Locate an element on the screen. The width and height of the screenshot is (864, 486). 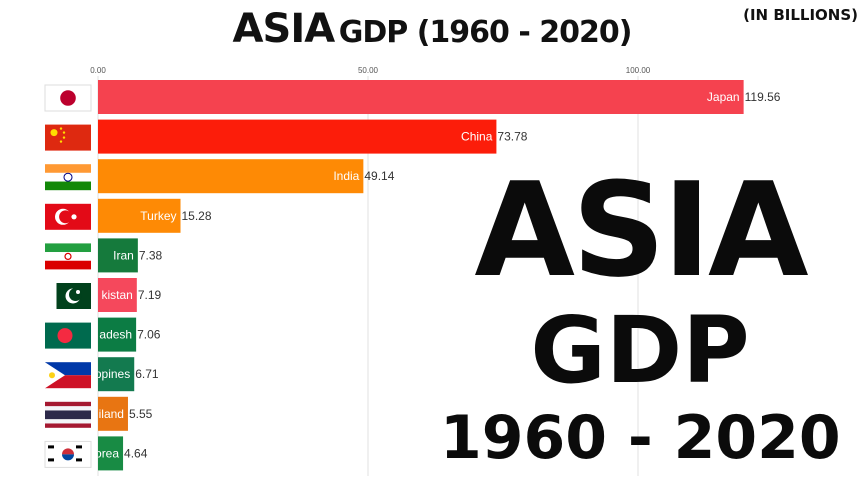
pakistan-flag is located at coordinates (68, 296).